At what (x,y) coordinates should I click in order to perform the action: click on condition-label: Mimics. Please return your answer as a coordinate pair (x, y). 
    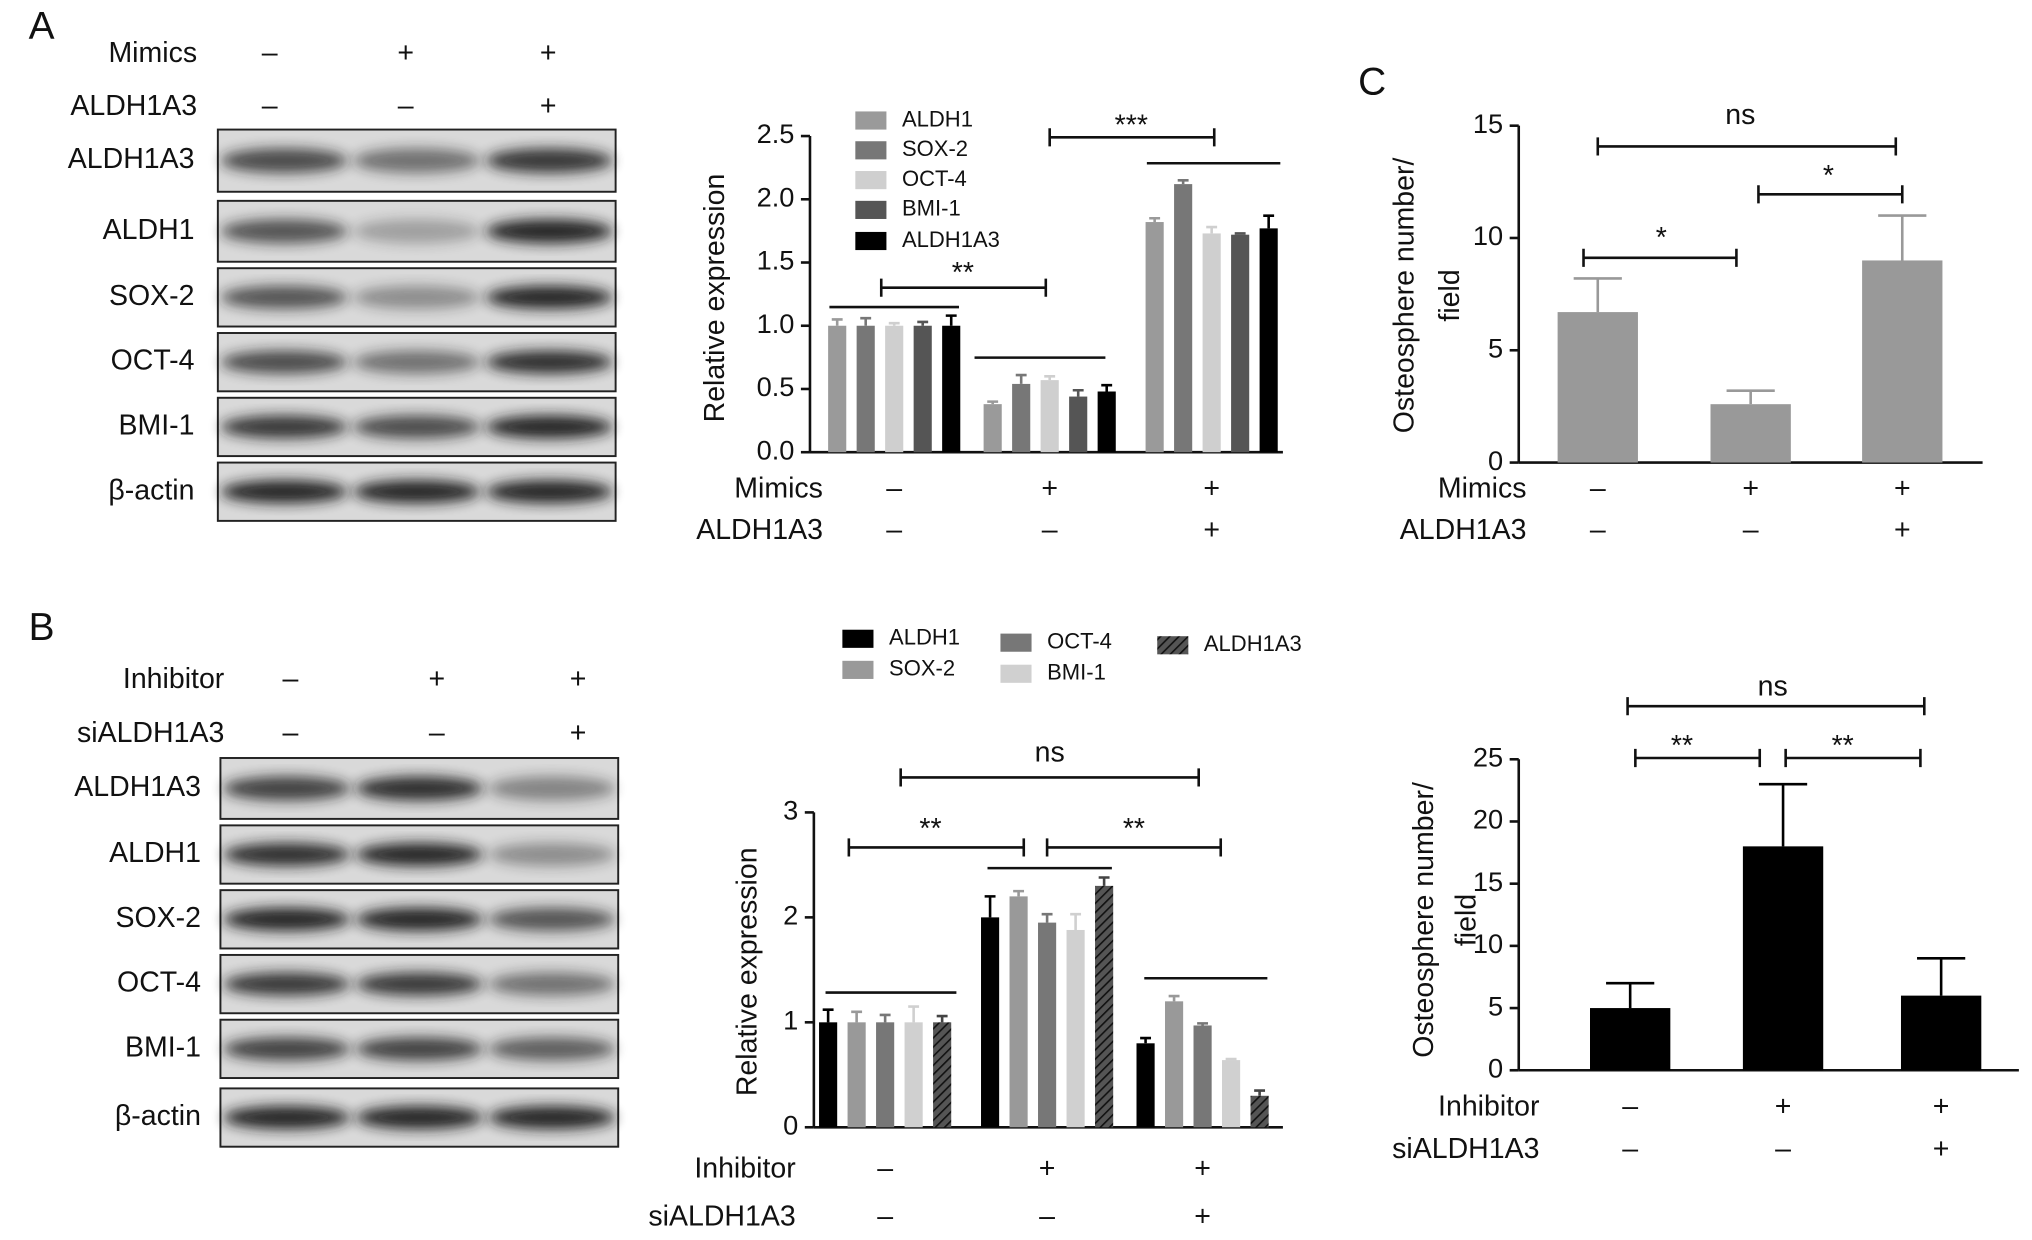
    Looking at the image, I should click on (778, 488).